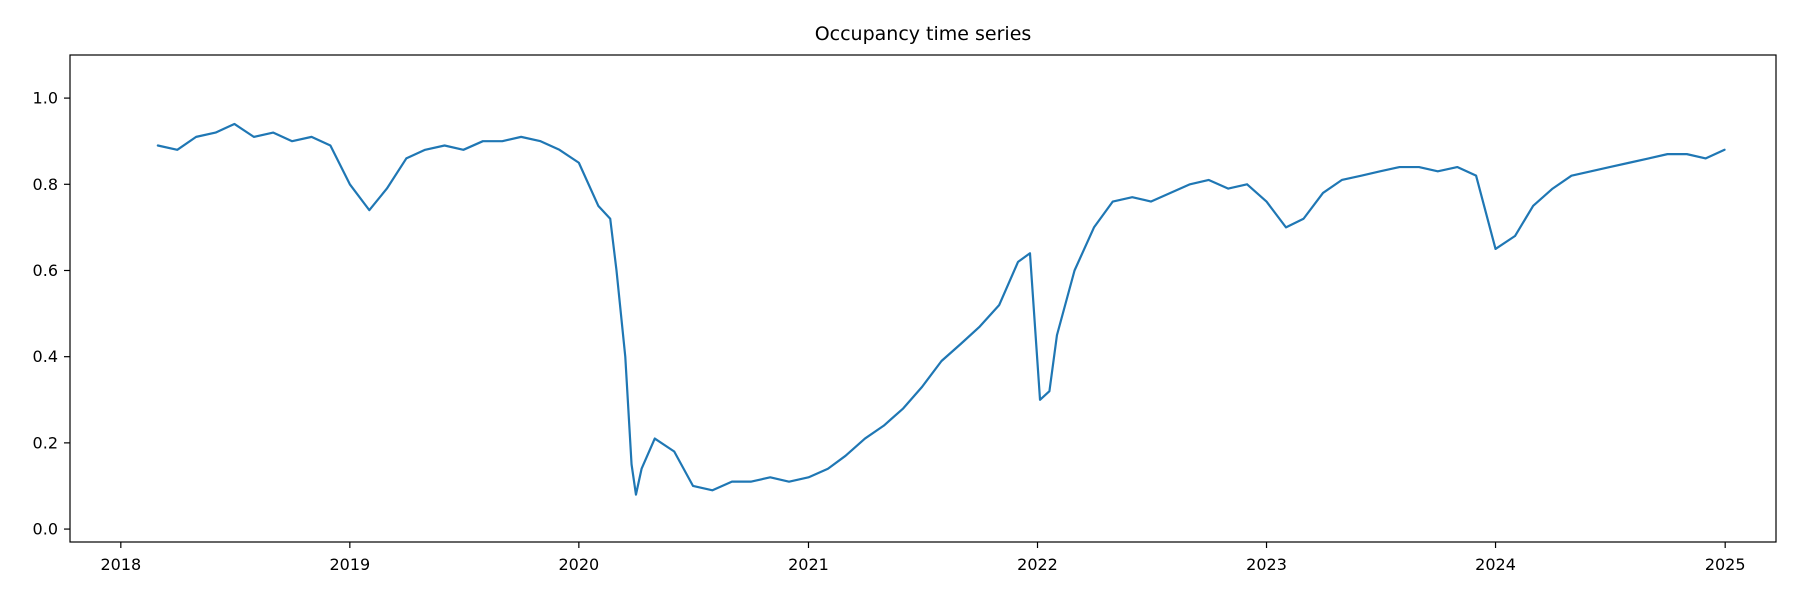 The image size is (1800, 604). Describe the element at coordinates (1266, 564) in the screenshot. I see `x-tick-label: 2023` at that location.